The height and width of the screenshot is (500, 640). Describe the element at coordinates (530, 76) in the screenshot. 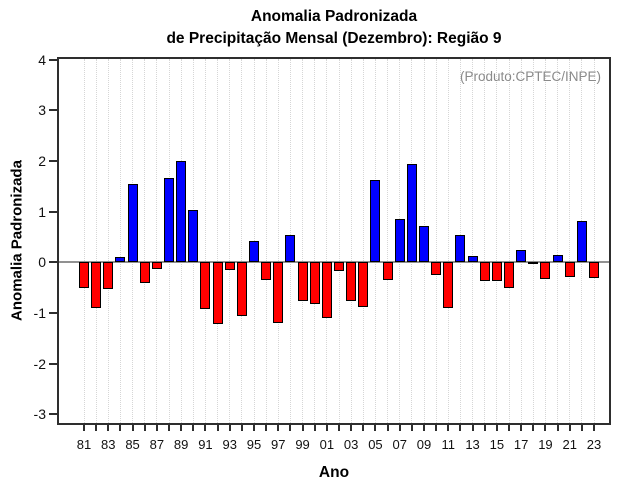

I see `annotation-produto: (Produto:CPTEC/INPE)` at that location.